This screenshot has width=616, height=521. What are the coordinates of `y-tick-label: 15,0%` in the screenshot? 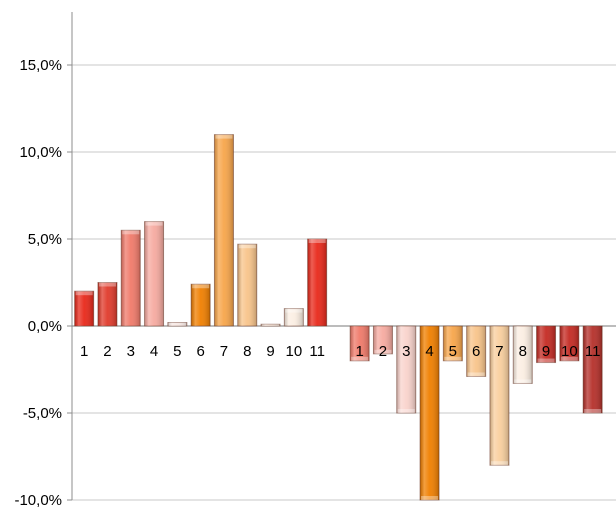 It's located at (40, 65).